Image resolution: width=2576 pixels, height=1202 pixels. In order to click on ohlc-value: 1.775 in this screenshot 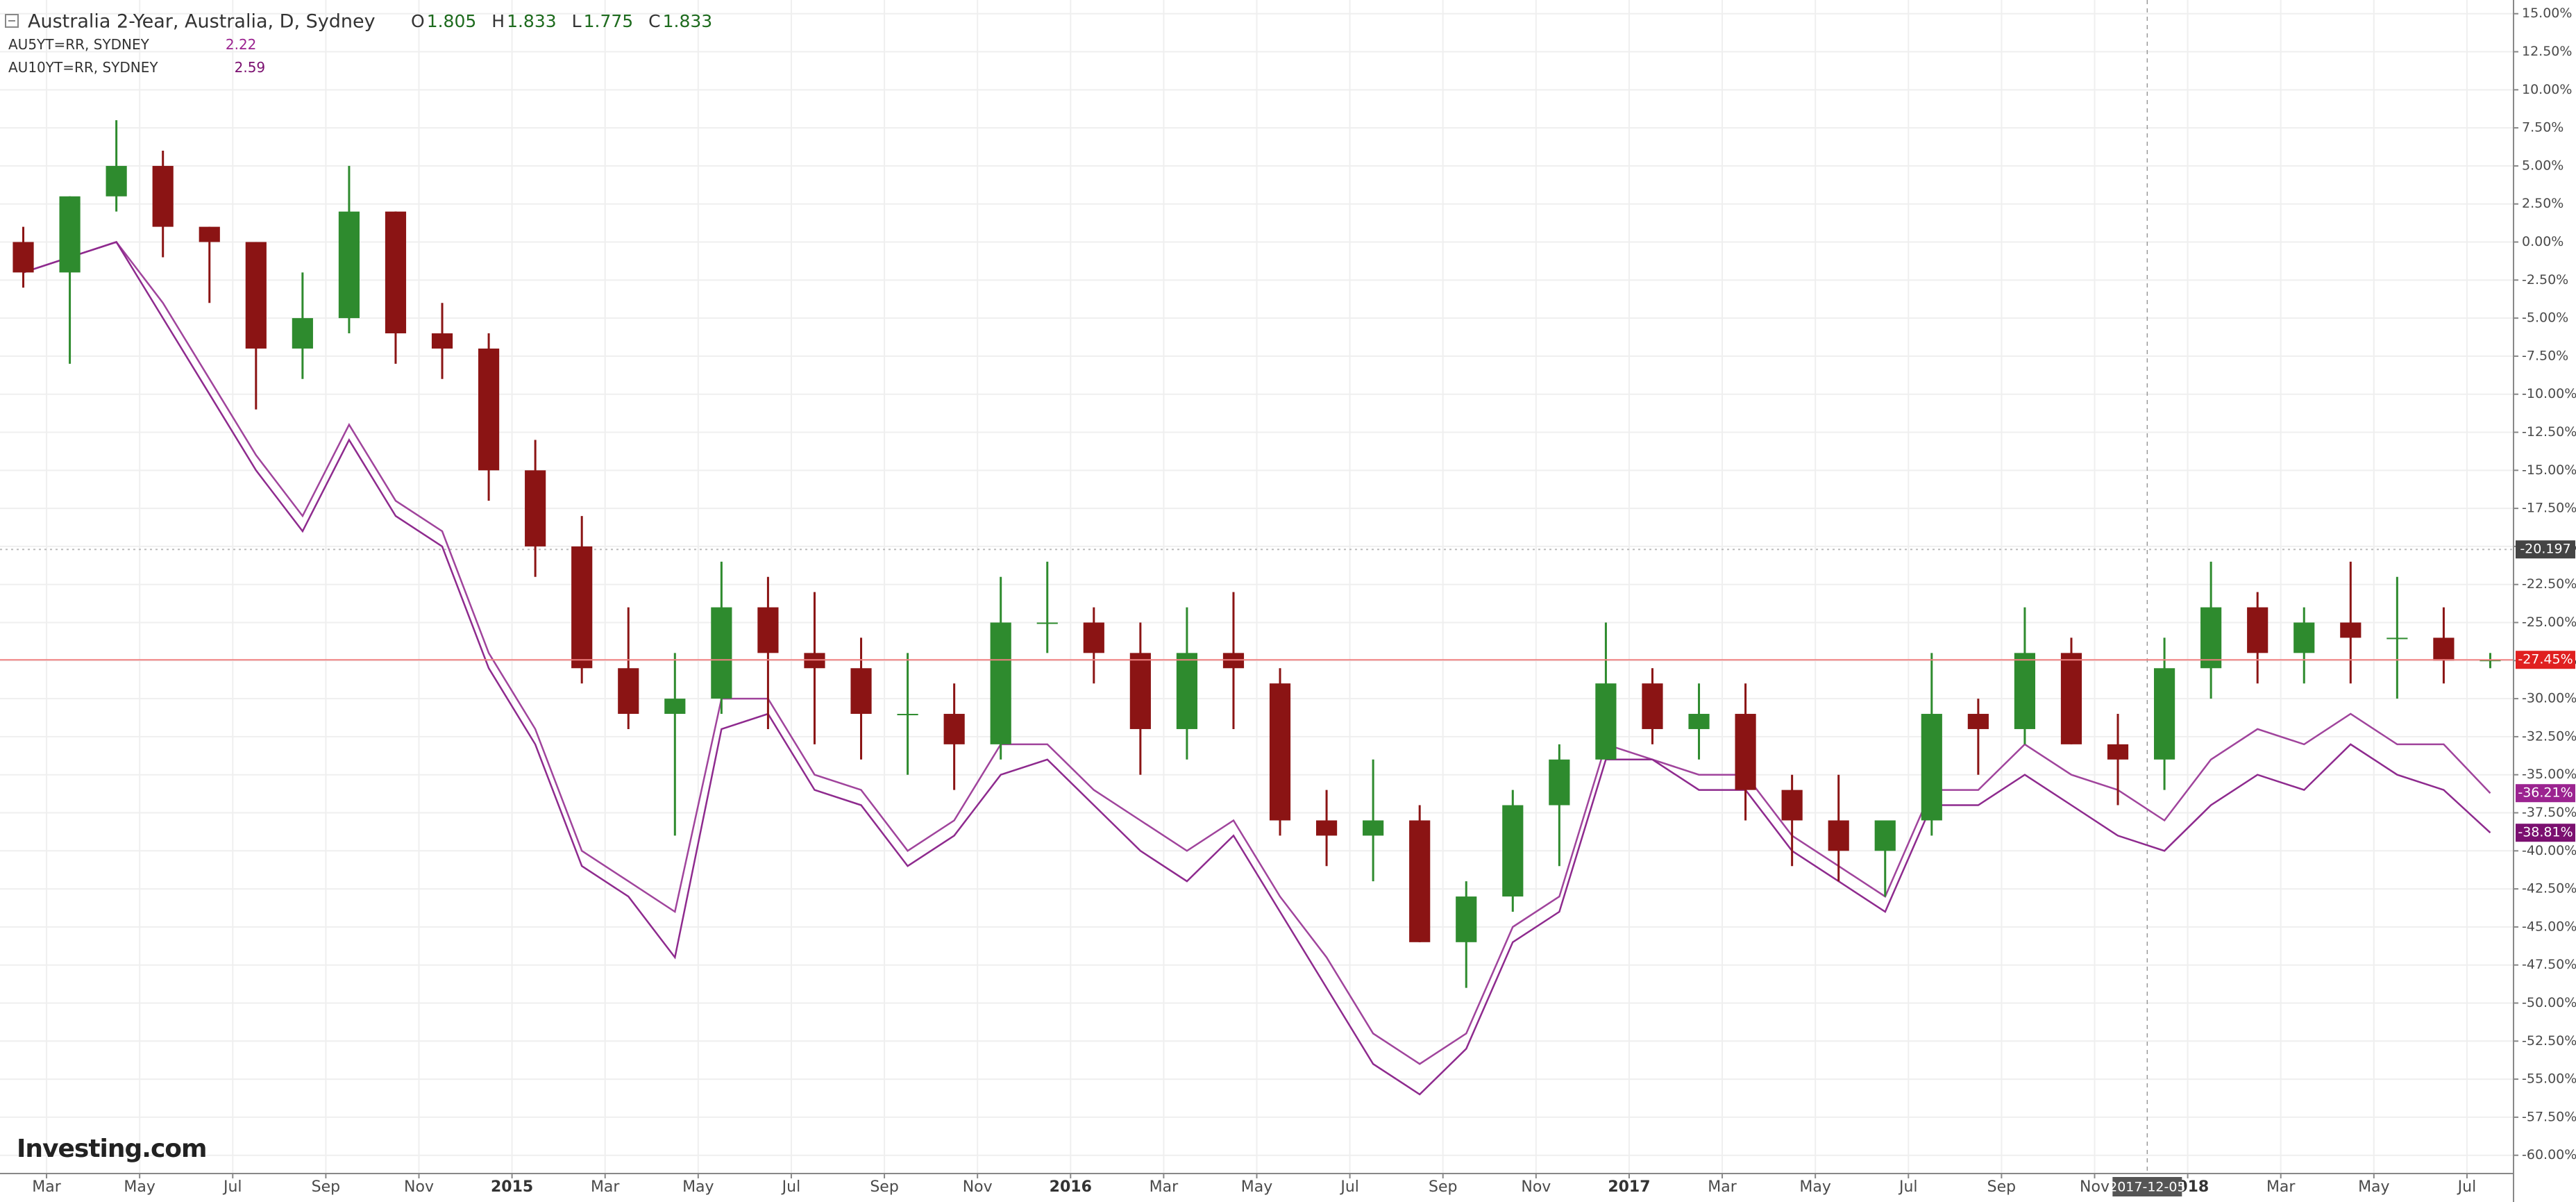, I will do `click(609, 21)`.